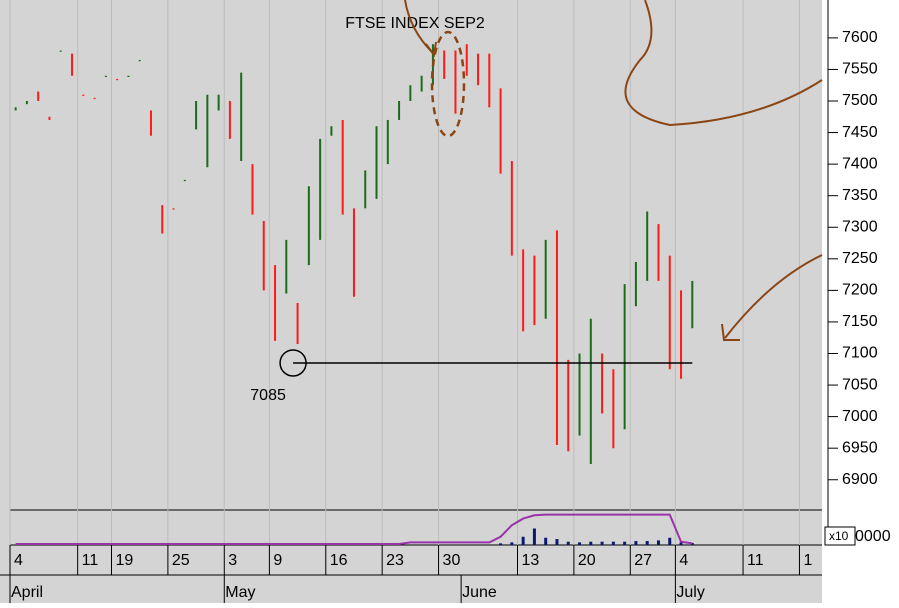 The image size is (899, 608). I want to click on curve, so click(723, 63).